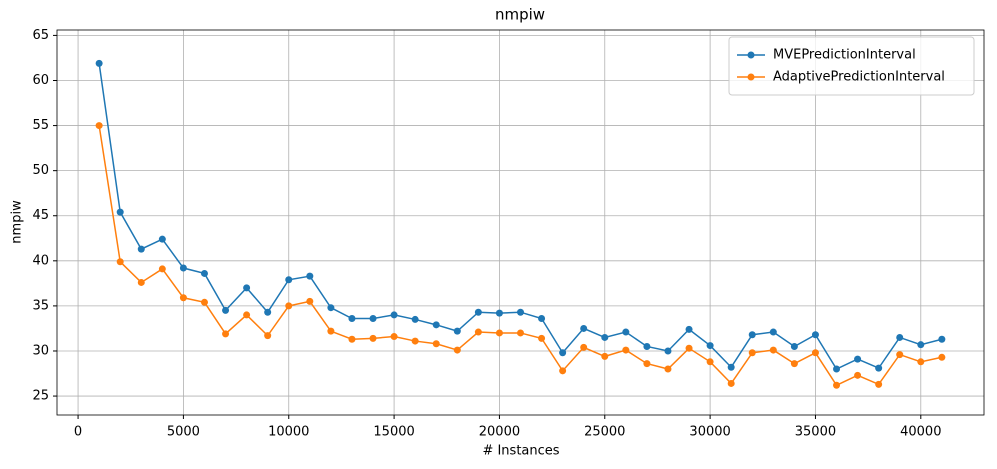 The width and height of the screenshot is (997, 469). What do you see at coordinates (40, 80) in the screenshot?
I see `y-tick-label: 60` at bounding box center [40, 80].